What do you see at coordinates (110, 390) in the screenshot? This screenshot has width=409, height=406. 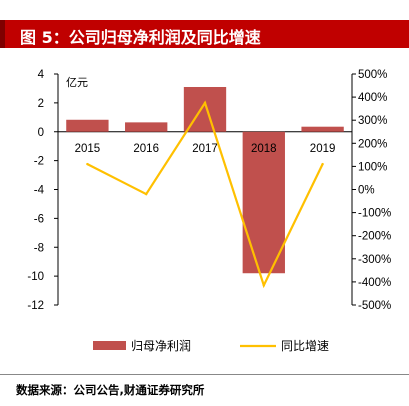 I see `source-note: 数据来源：公司公告,财通证券研究所` at bounding box center [110, 390].